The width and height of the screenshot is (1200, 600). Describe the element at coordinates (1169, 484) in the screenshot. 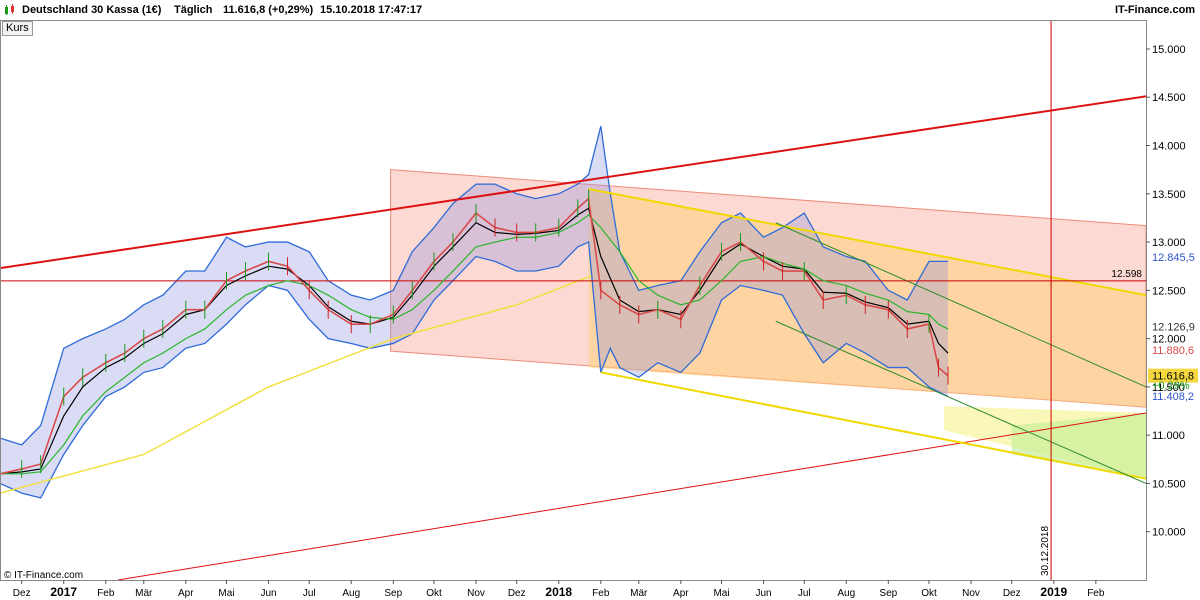

I see `y-tick-label: 10.500` at that location.